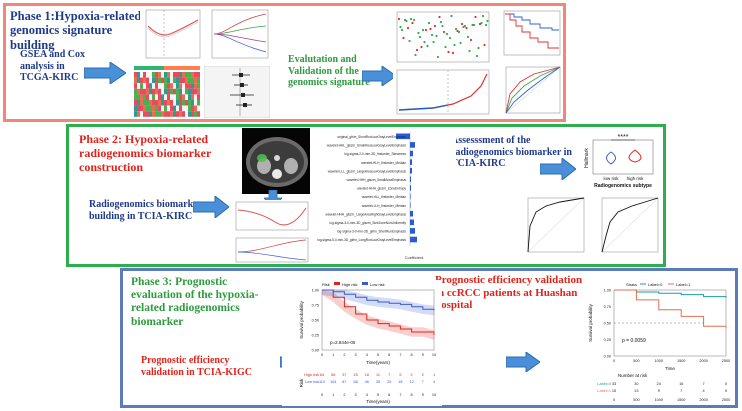 This screenshot has height=411, width=742. What do you see at coordinates (322, 375) in the screenshot?
I see `km-left-risk-value: 64` at bounding box center [322, 375].